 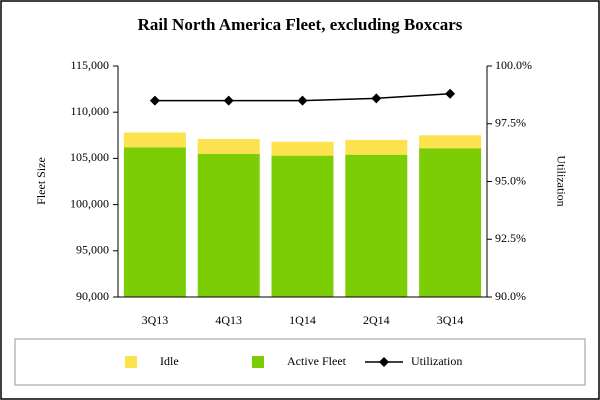 I want to click on y2-tick-label: 100.0%, so click(x=513, y=65).